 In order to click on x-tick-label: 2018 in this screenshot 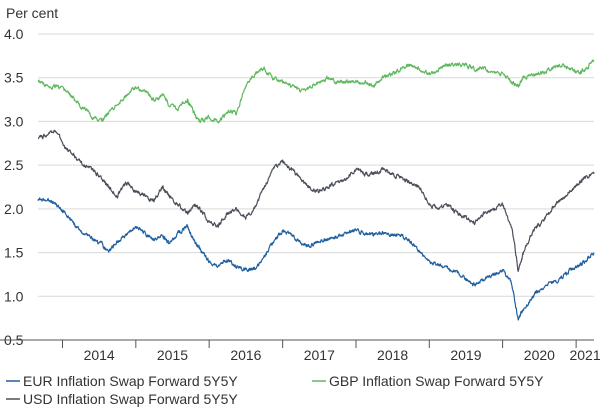, I will do `click(392, 355)`.